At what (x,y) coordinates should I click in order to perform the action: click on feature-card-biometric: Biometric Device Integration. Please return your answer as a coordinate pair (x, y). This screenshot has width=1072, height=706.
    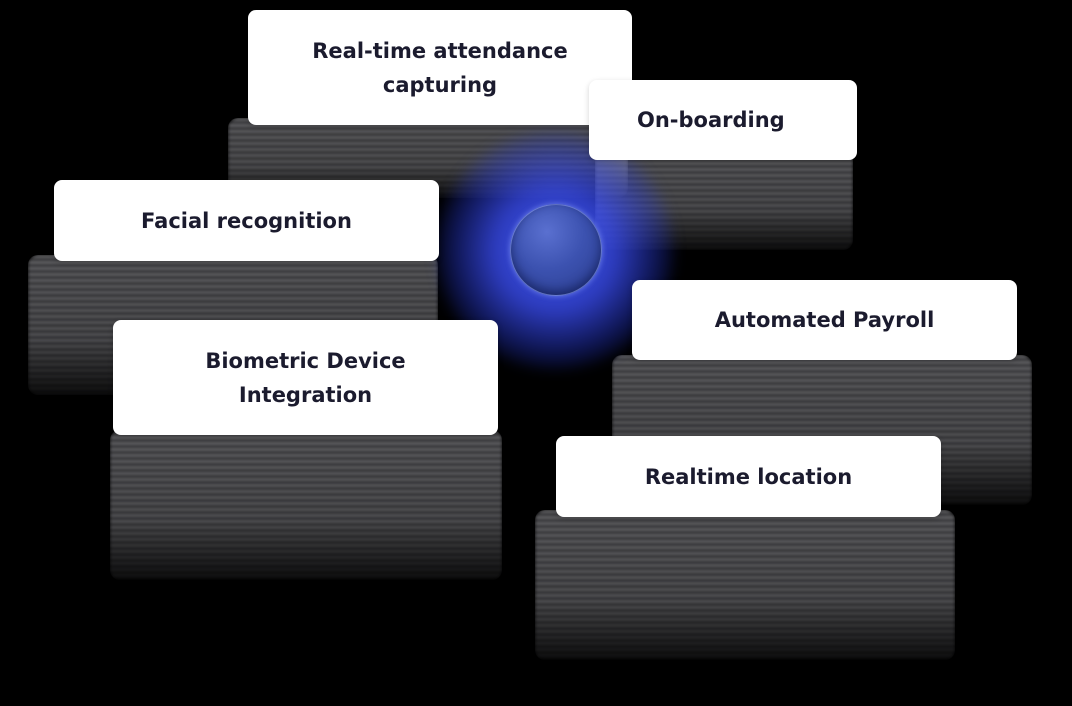
    Looking at the image, I should click on (305, 377).